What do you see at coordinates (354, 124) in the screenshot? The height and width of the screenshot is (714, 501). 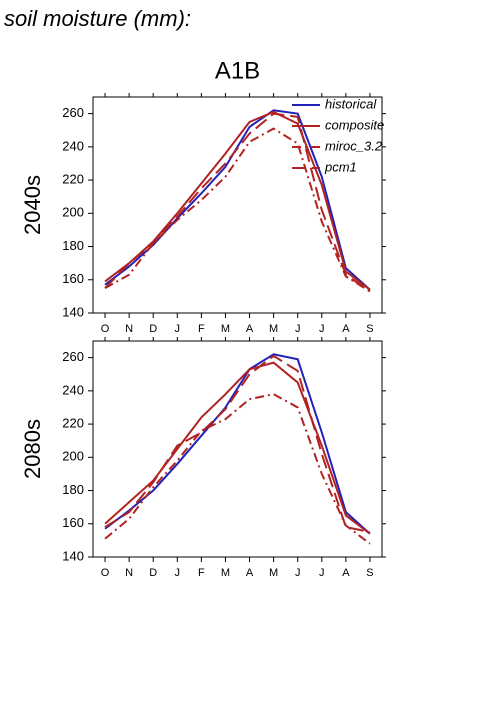 I see `legend-label: composite` at bounding box center [354, 124].